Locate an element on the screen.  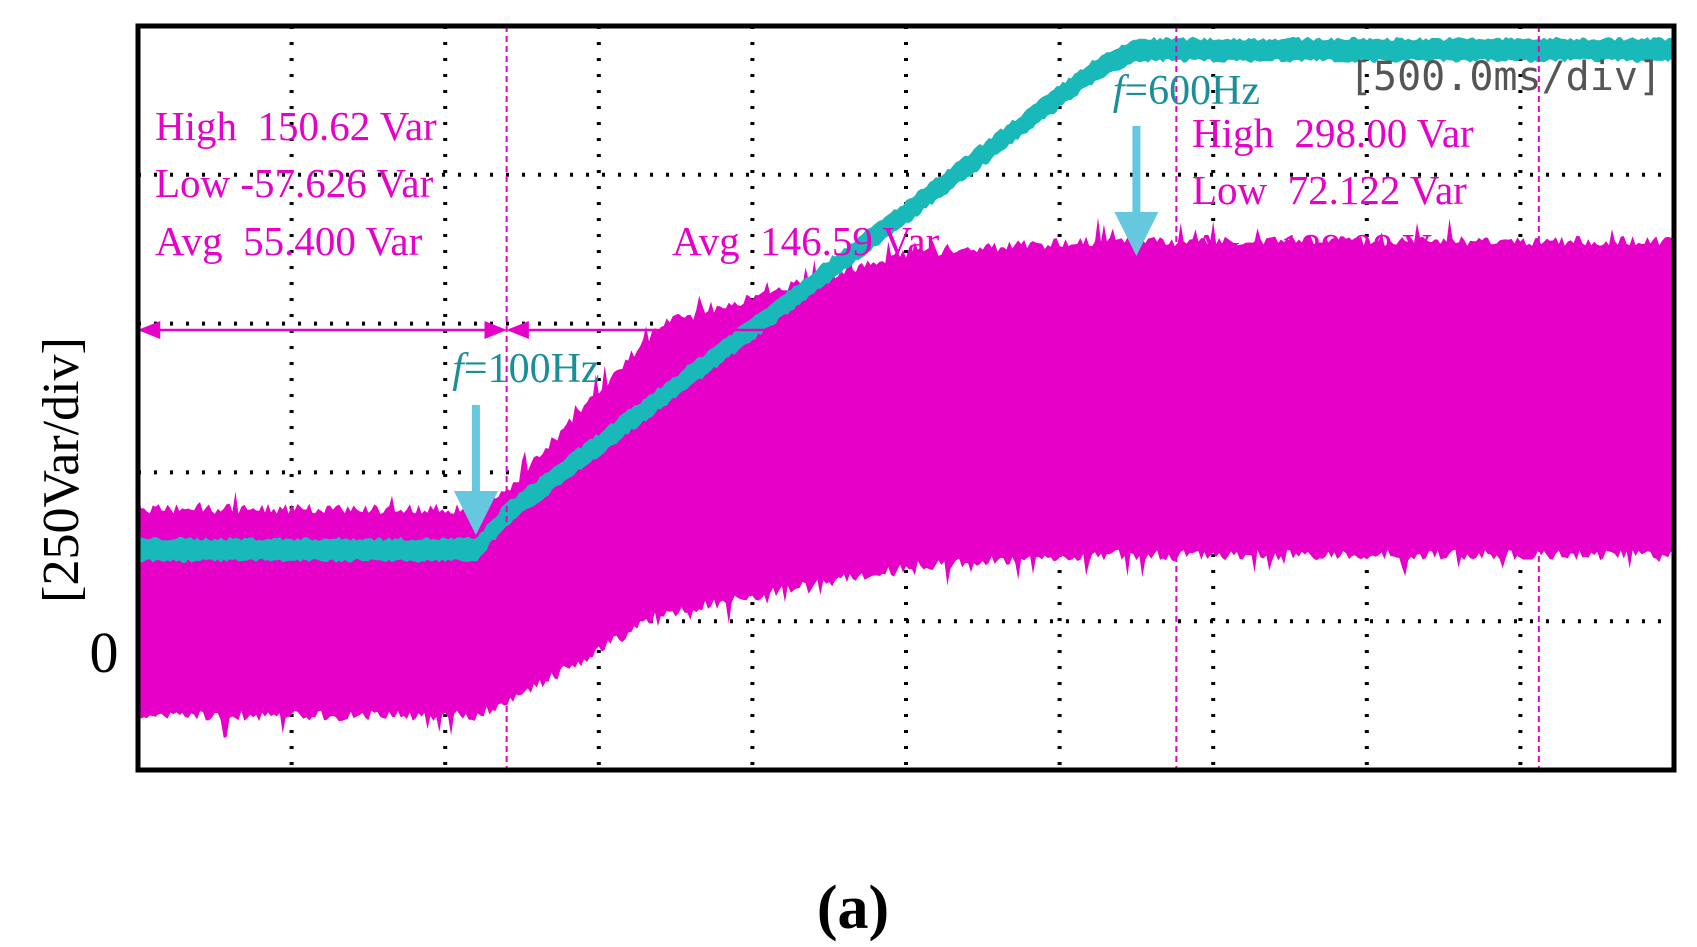
meas-1-high: High 150.62 Var is located at coordinates (296, 126).